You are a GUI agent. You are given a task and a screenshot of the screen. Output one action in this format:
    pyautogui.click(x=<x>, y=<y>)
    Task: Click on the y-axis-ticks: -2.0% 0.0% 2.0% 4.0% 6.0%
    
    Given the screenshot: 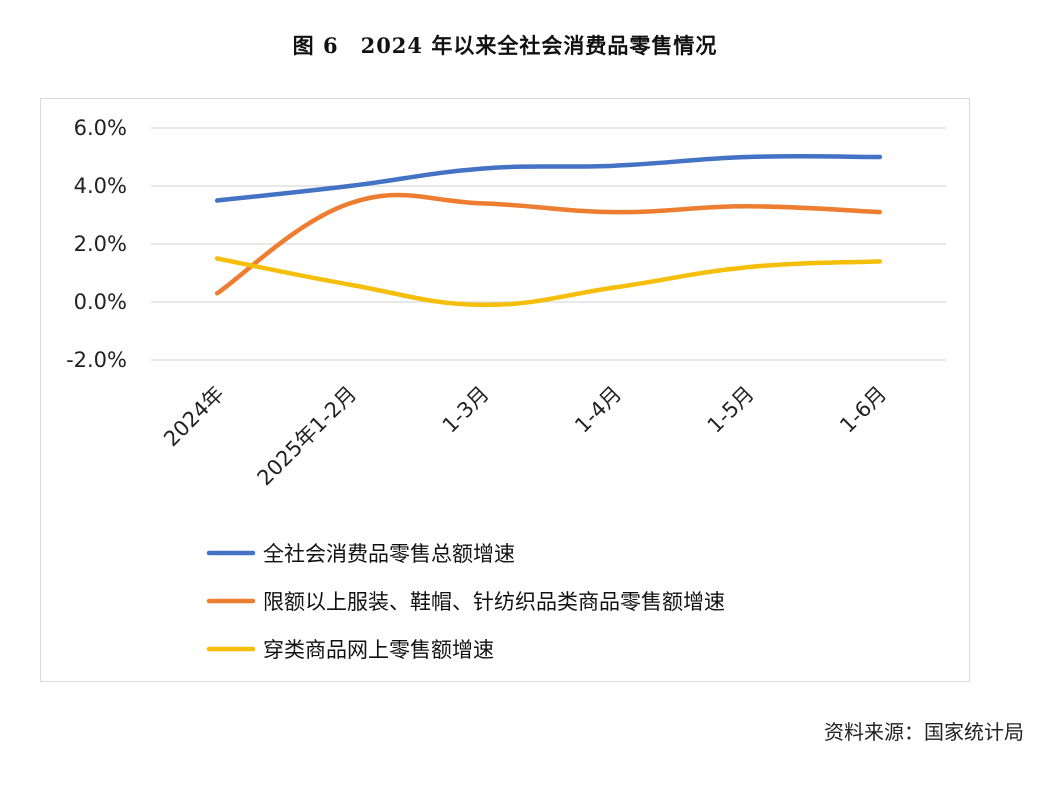 What is the action you would take?
    pyautogui.click(x=96, y=244)
    